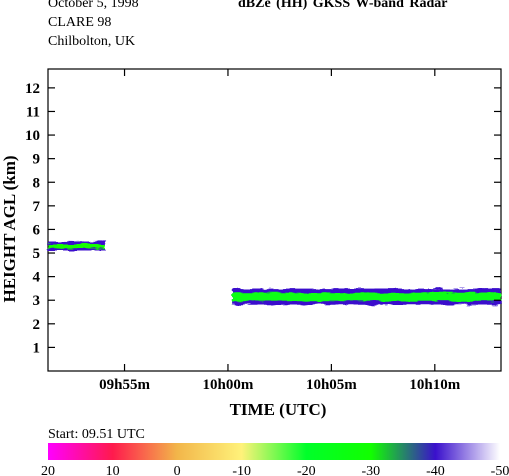  What do you see at coordinates (306, 470) in the screenshot?
I see `colorbar-tick-label: -20` at bounding box center [306, 470].